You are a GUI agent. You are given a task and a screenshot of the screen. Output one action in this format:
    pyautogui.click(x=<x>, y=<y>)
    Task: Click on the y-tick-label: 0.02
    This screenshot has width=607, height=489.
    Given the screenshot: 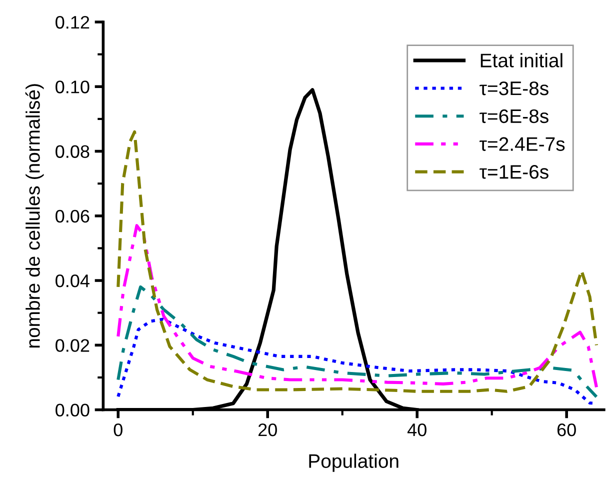 What is the action you would take?
    pyautogui.click(x=73, y=345)
    